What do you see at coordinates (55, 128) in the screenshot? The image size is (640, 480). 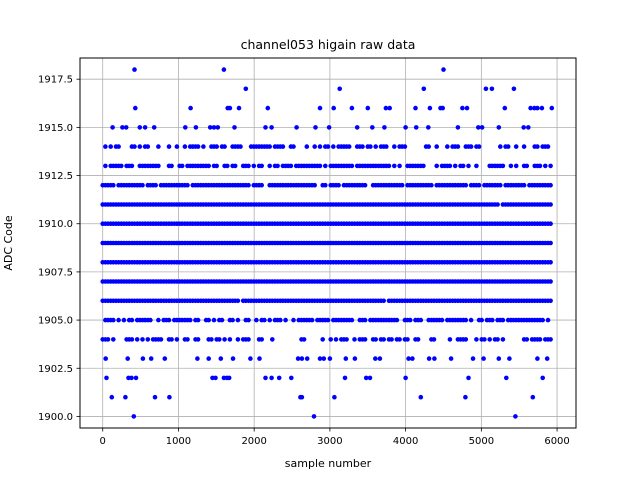 I see `y-tick-label: 1915.0` at bounding box center [55, 128].